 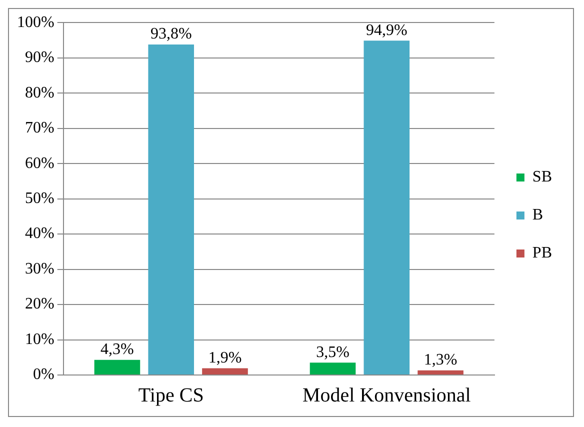 What do you see at coordinates (35, 22) in the screenshot?
I see `y-tick-label: 100%` at bounding box center [35, 22].